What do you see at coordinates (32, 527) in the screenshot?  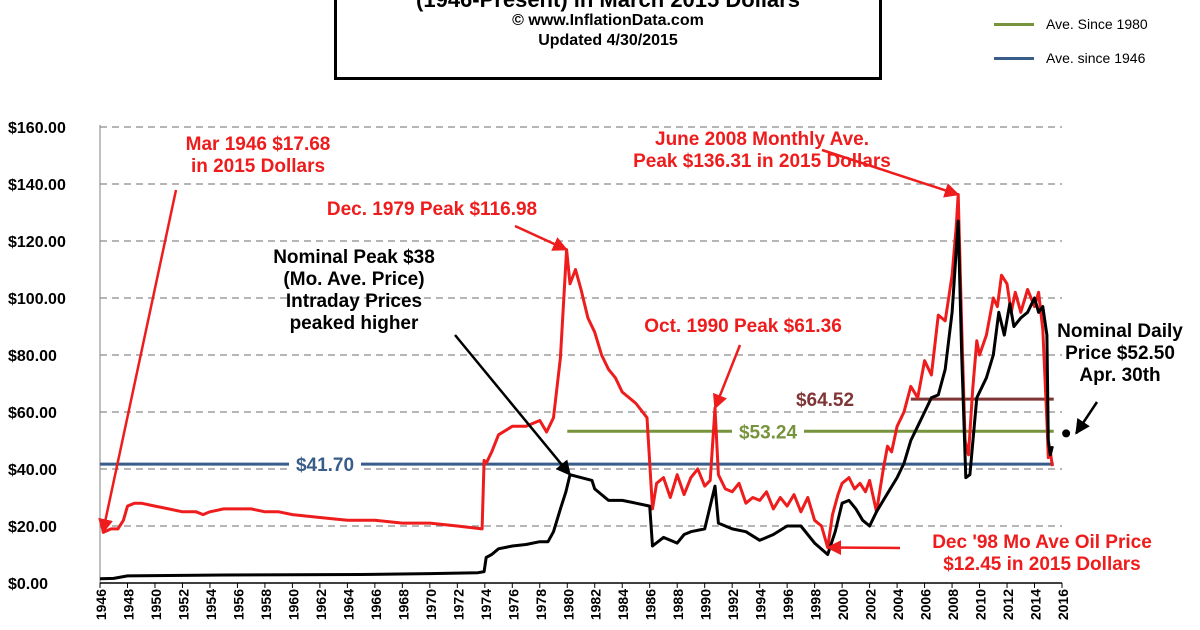 I see `y-tick-label: $20.00` at bounding box center [32, 527].